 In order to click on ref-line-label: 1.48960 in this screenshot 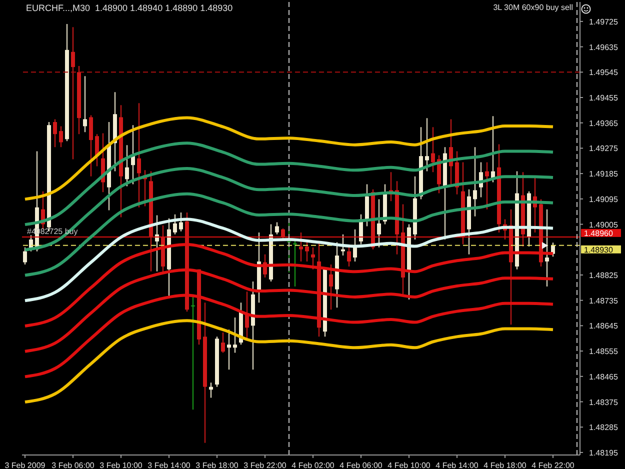, I will do `click(599, 233)`.